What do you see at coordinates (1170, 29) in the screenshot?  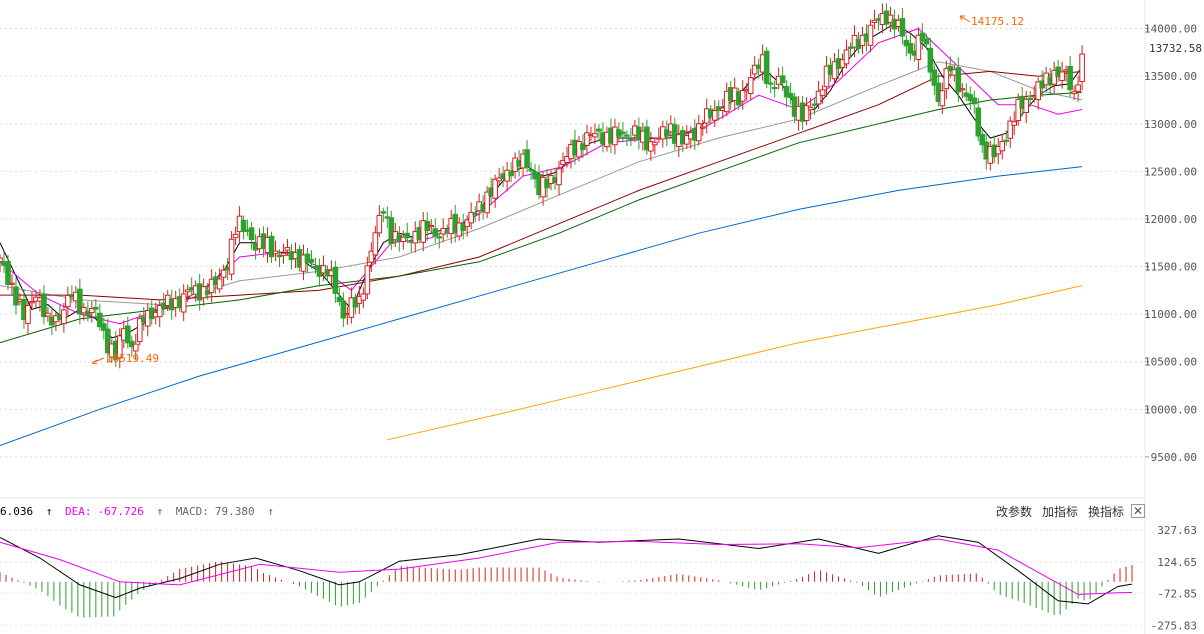 I see `price-tick-label: 14000.00` at bounding box center [1170, 29].